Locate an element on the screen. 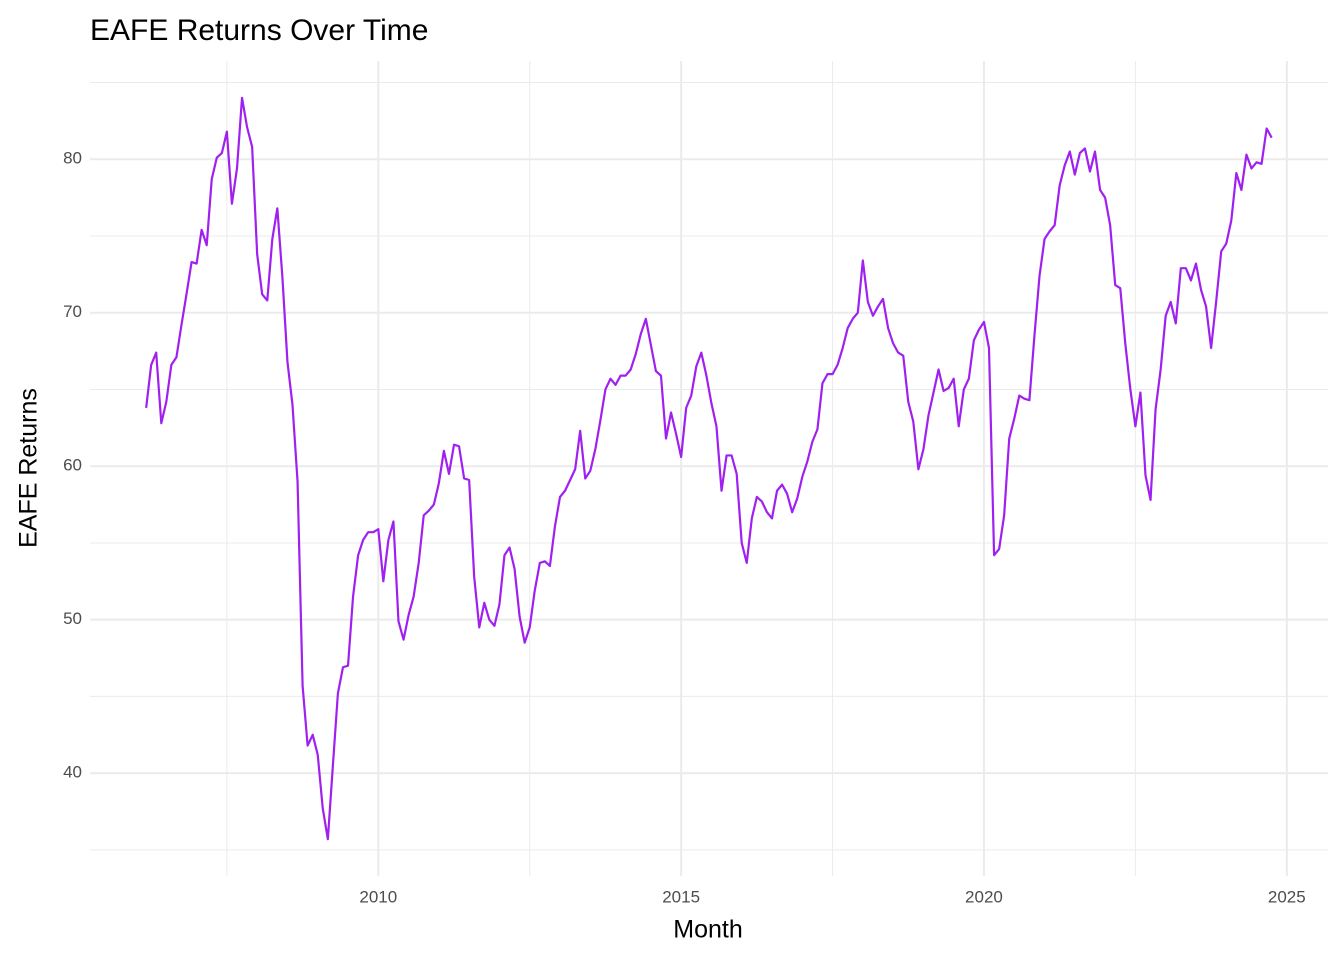  y-axis-title: EAFE Returns is located at coordinates (29, 468).